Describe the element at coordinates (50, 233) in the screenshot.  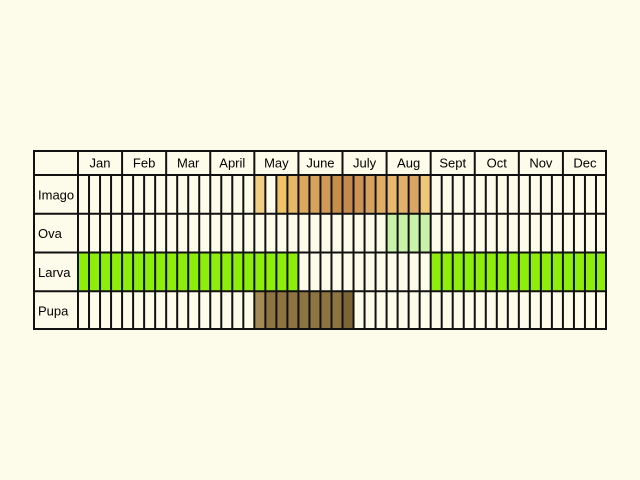
I see `row-label-ova: Ova` at that location.